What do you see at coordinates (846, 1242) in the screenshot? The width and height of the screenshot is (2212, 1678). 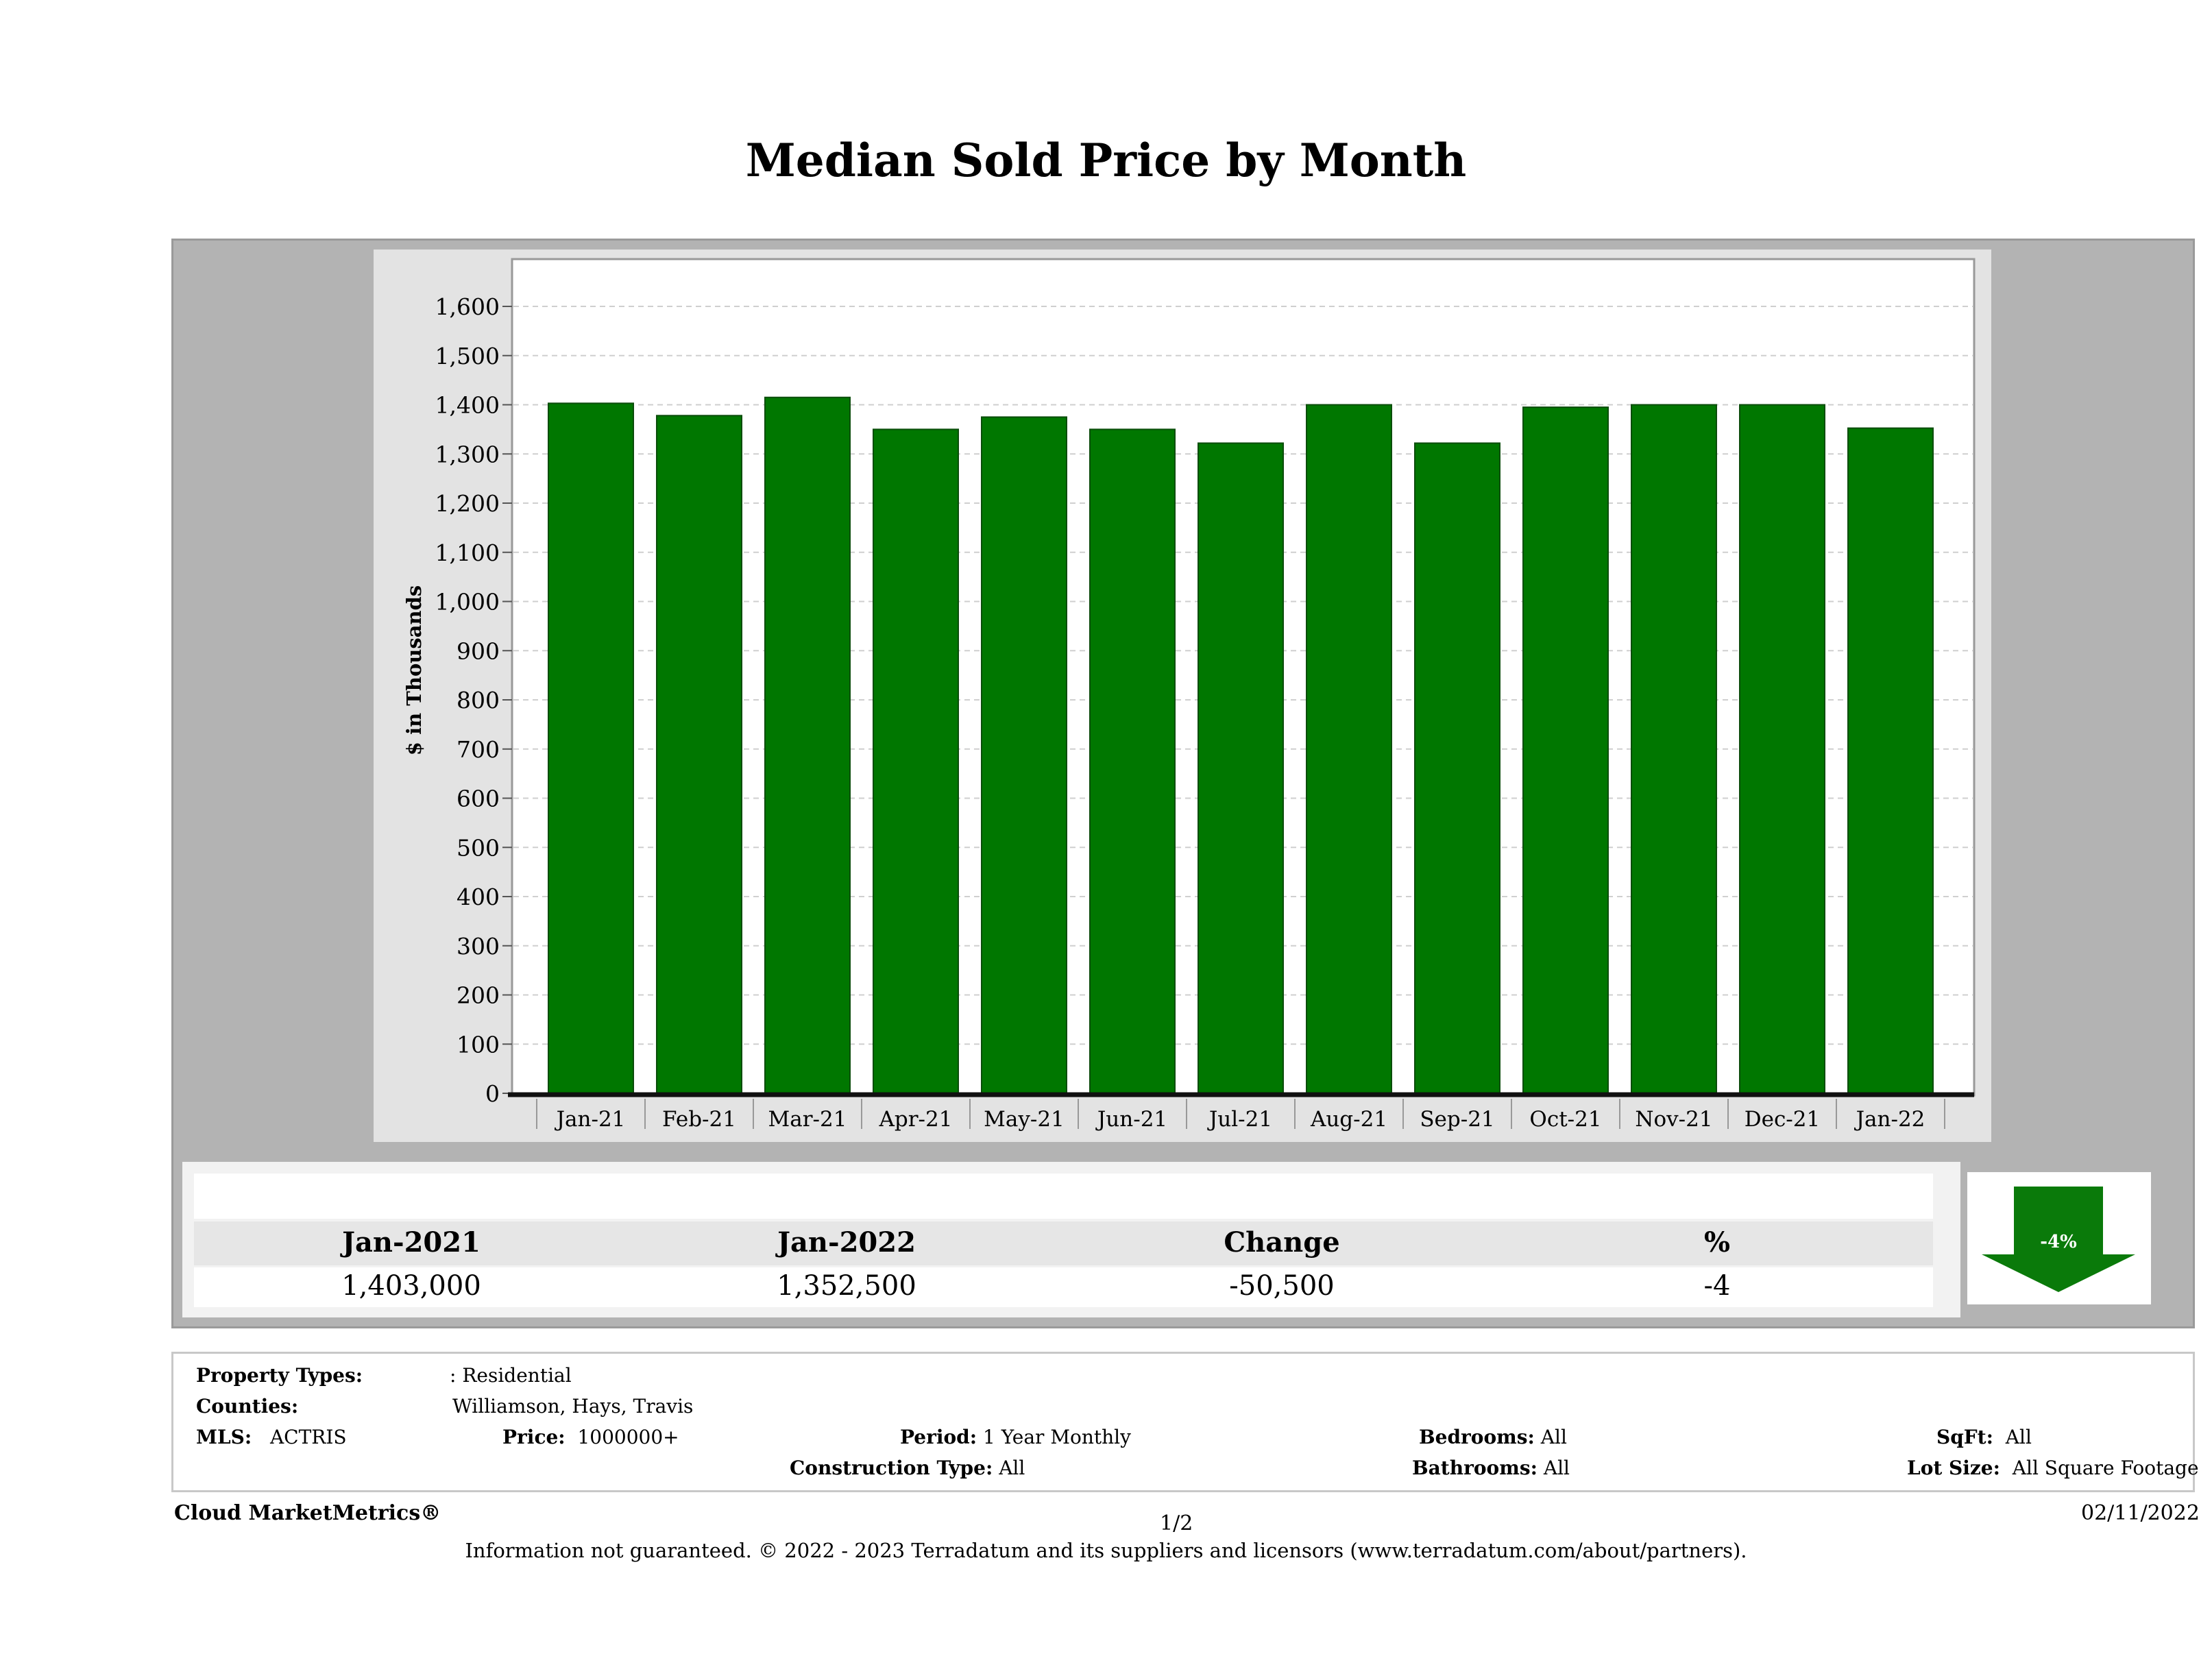 I see `stat-header-end: Jan-2022` at bounding box center [846, 1242].